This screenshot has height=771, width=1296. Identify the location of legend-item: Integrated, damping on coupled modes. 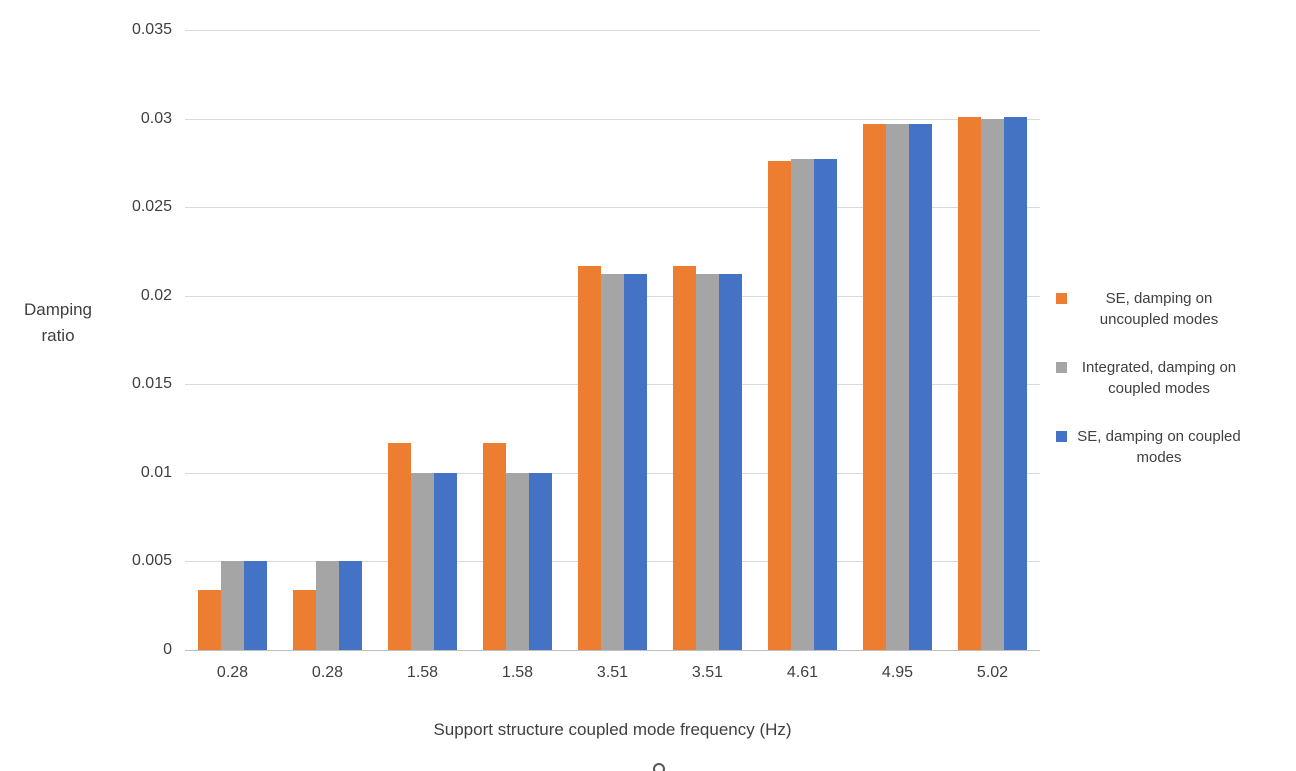
(1175, 378).